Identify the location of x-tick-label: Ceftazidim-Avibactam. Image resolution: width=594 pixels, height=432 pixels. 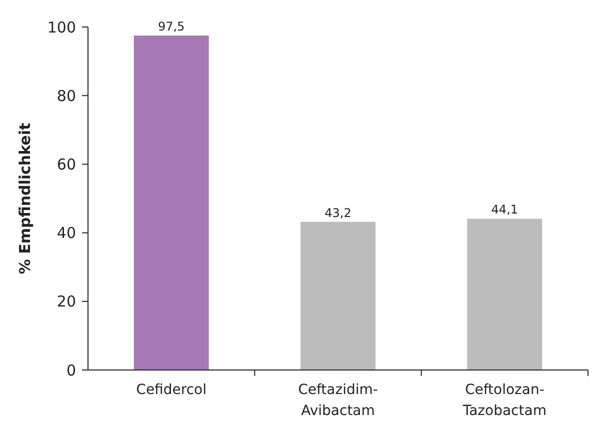
(338, 400).